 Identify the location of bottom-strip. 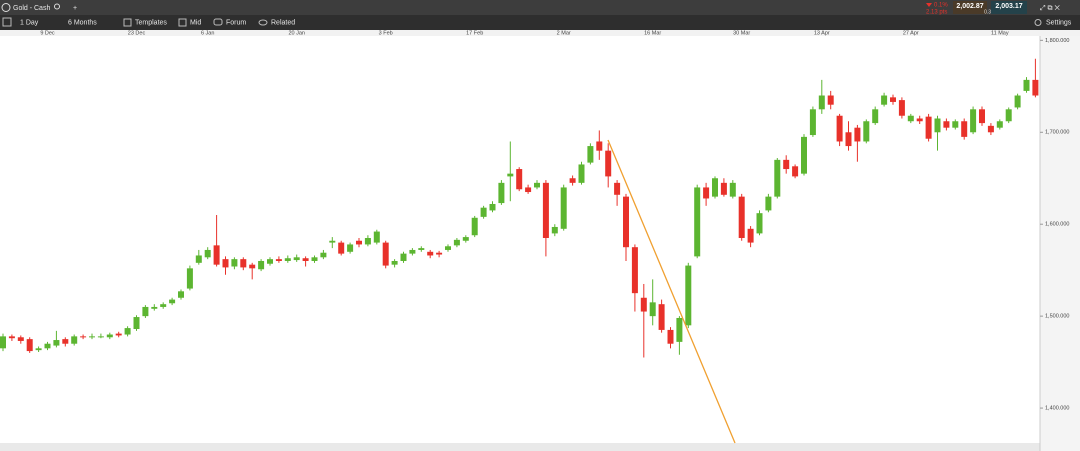
(520, 447).